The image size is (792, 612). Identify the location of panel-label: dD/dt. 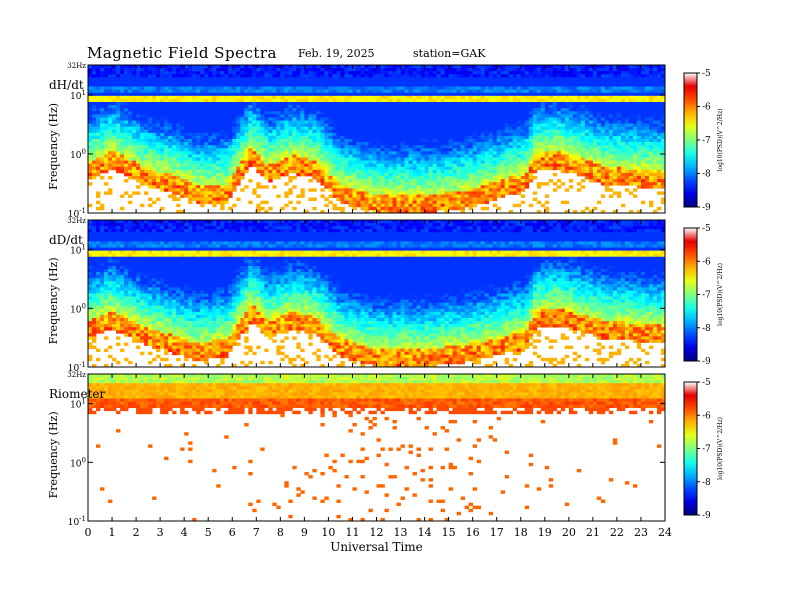
(66, 240).